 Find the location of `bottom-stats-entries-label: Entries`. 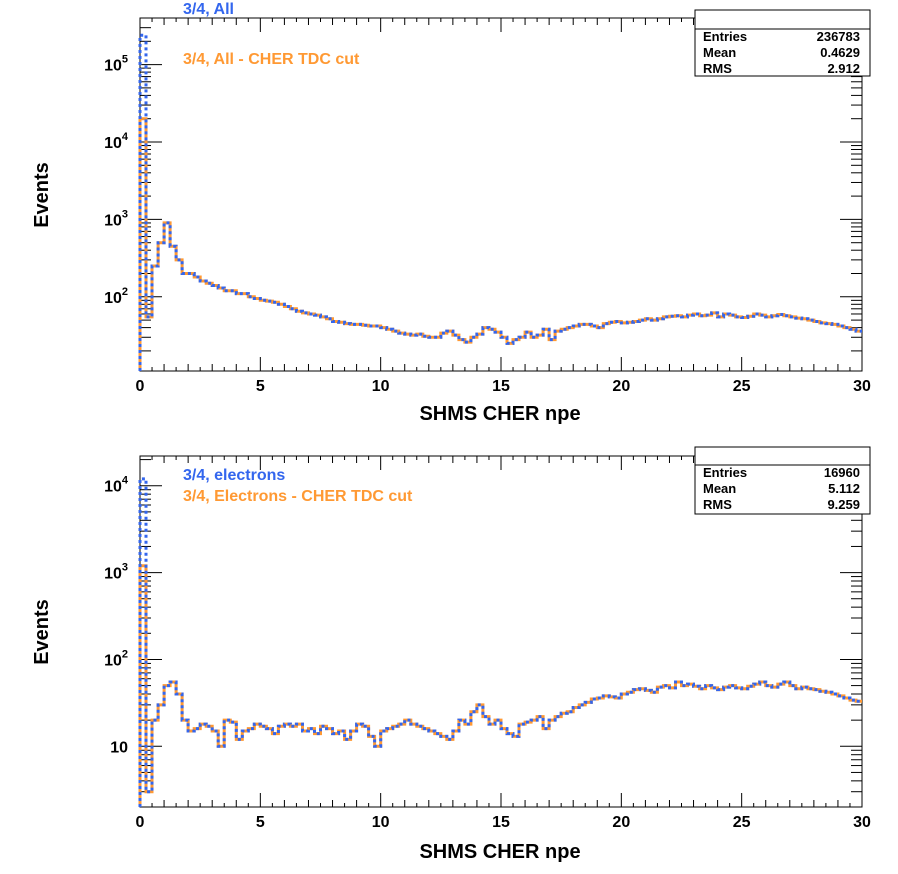

bottom-stats-entries-label: Entries is located at coordinates (725, 472).